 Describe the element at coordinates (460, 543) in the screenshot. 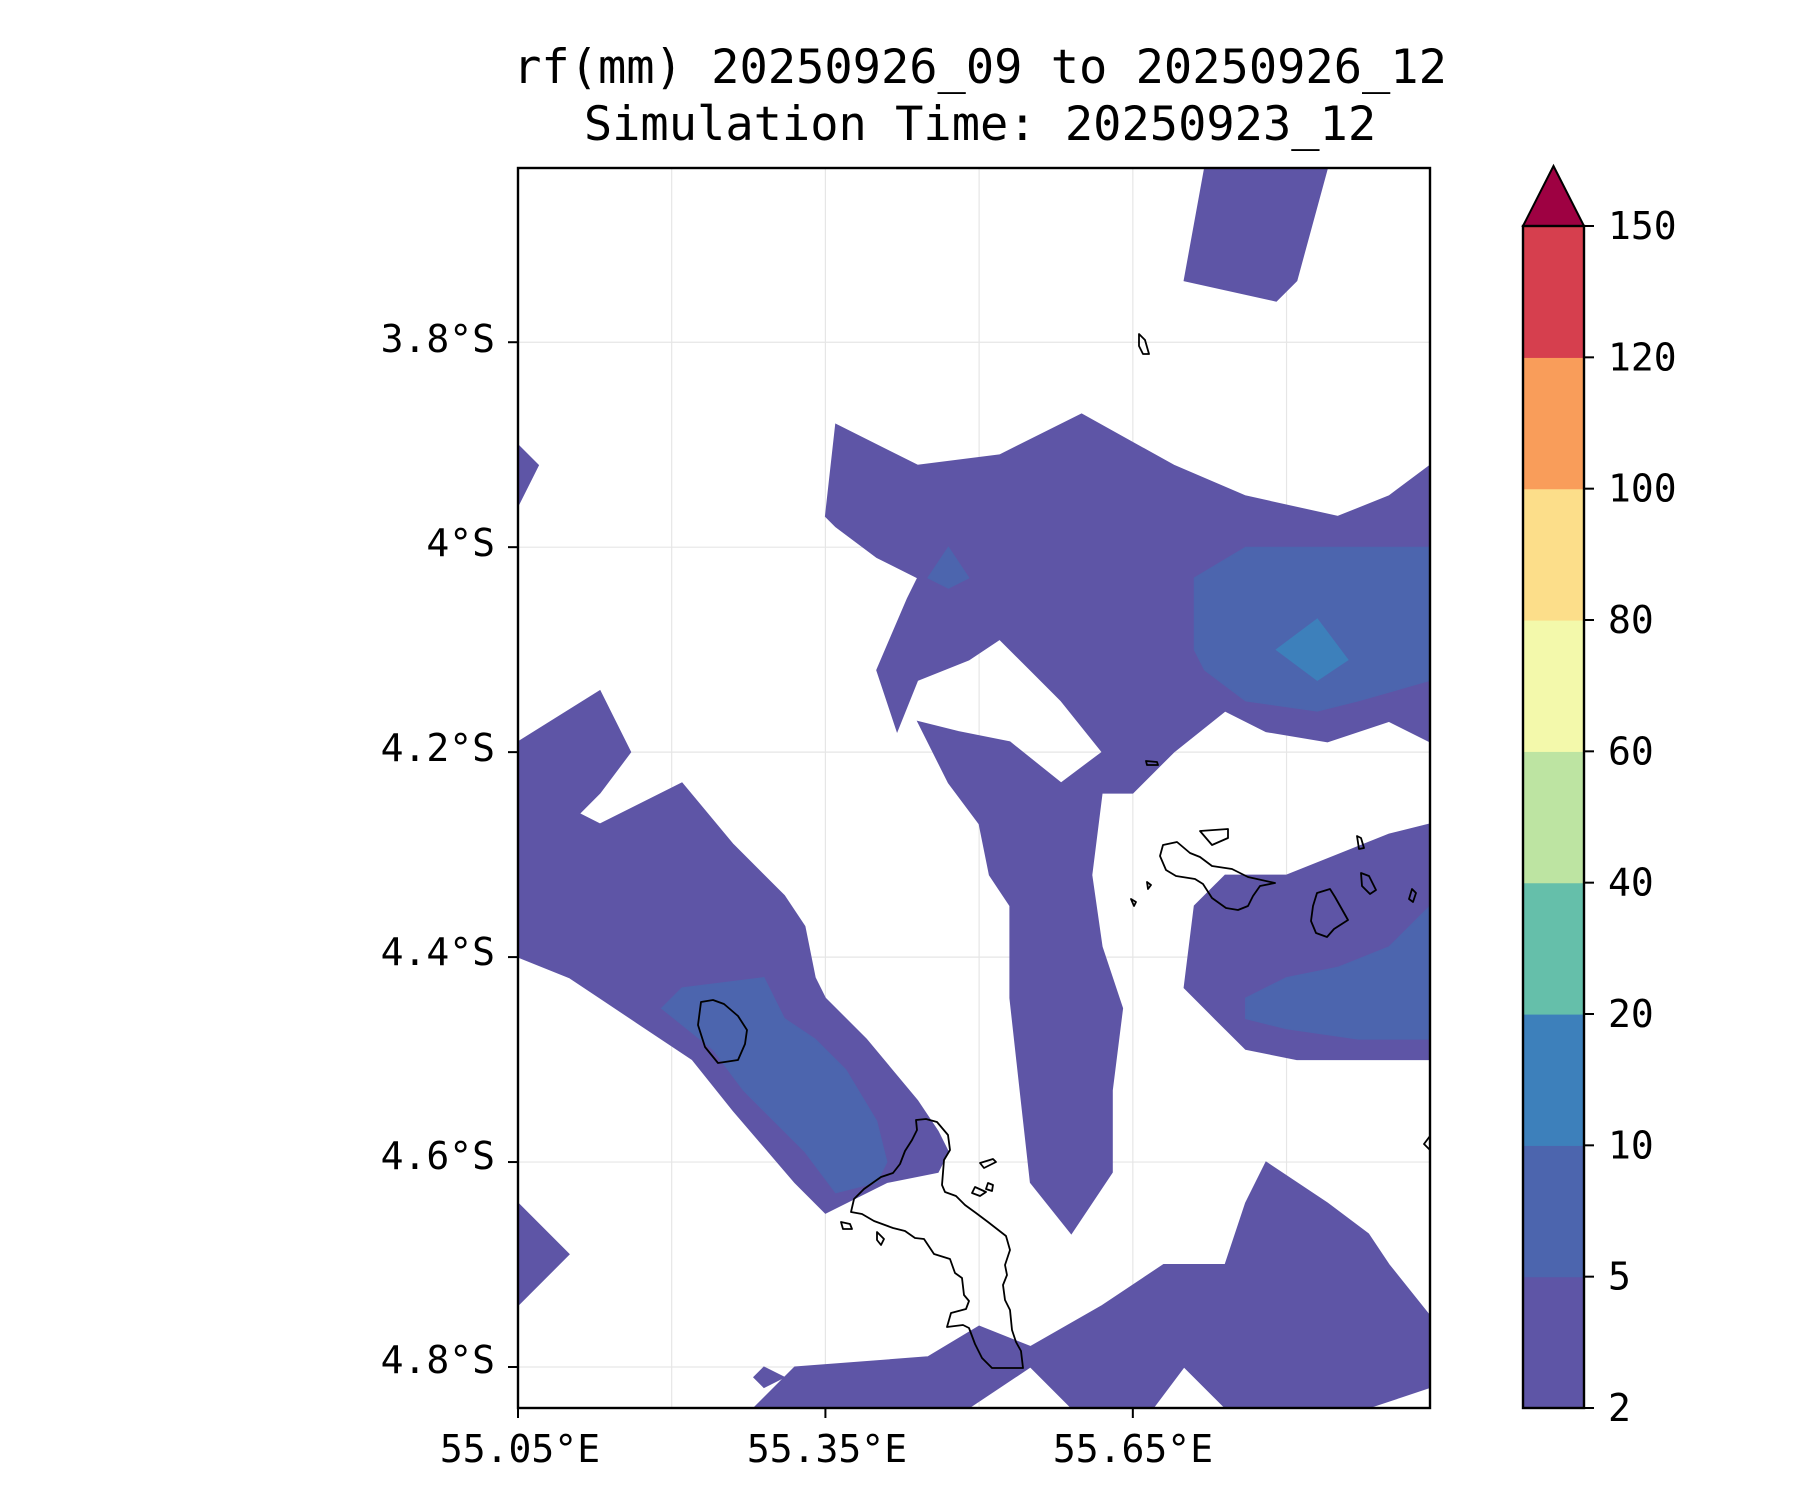

I see `y-tick-label: 4°S` at that location.